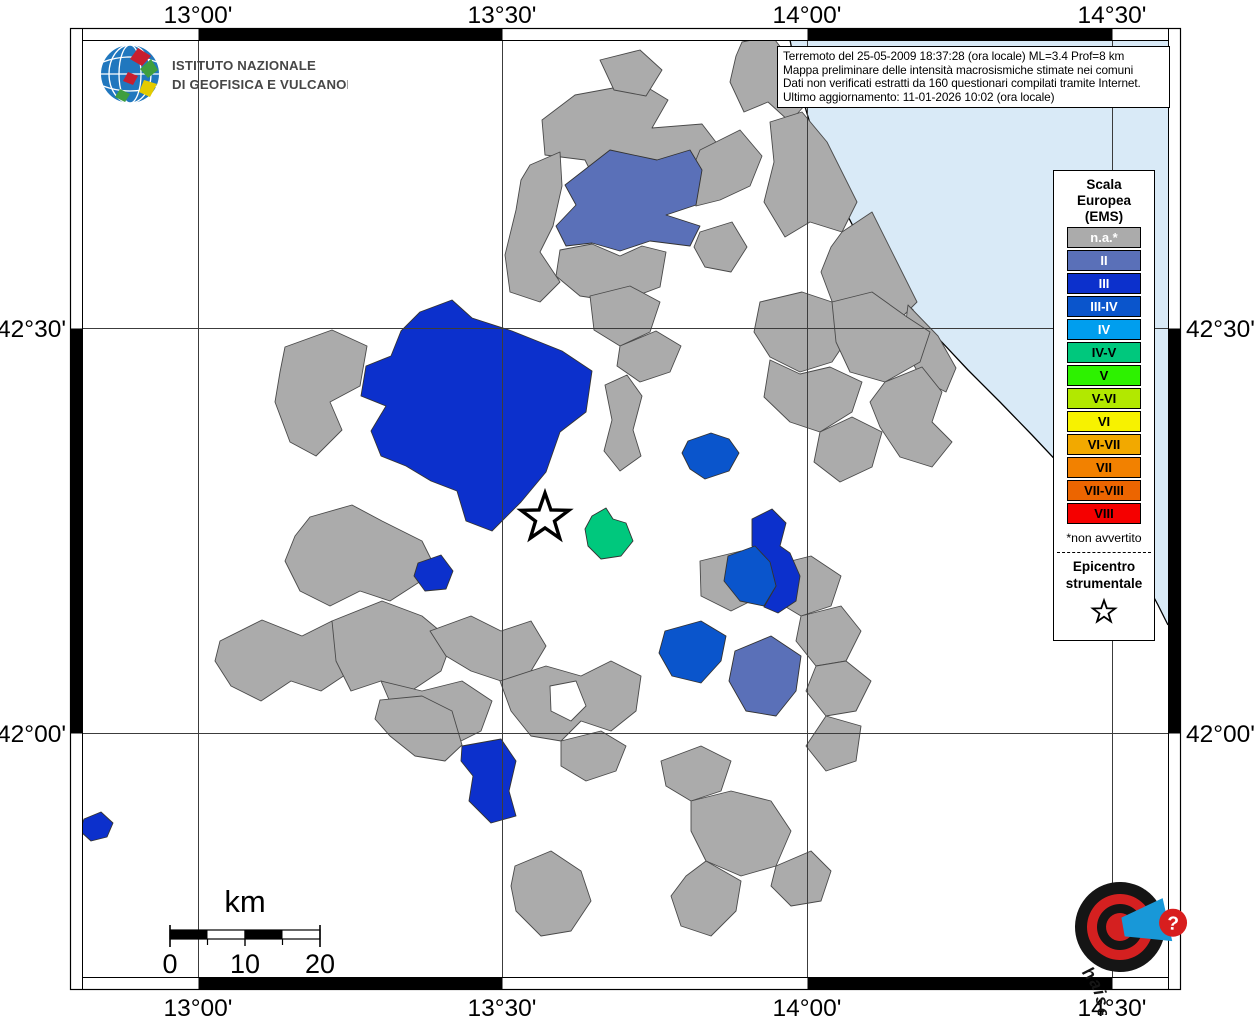  Describe the element at coordinates (1104, 283) in the screenshot. I see `legend-swatch-III: III` at that location.